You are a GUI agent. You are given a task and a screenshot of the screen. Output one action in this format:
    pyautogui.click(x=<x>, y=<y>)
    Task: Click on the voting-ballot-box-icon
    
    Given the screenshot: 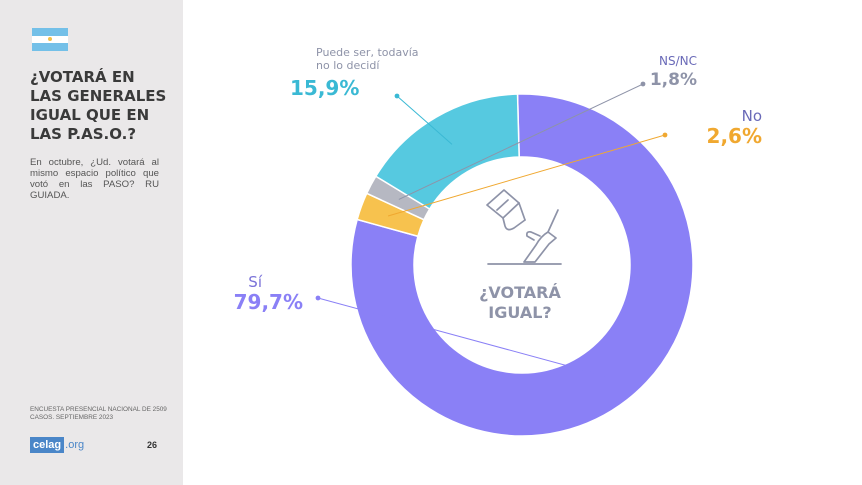 What is the action you would take?
    pyautogui.click(x=524, y=227)
    